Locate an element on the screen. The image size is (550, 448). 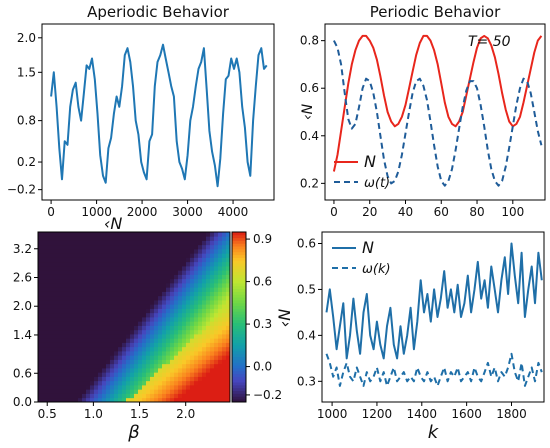
y-tick-label: 0.6 is located at coordinates (22, 373).